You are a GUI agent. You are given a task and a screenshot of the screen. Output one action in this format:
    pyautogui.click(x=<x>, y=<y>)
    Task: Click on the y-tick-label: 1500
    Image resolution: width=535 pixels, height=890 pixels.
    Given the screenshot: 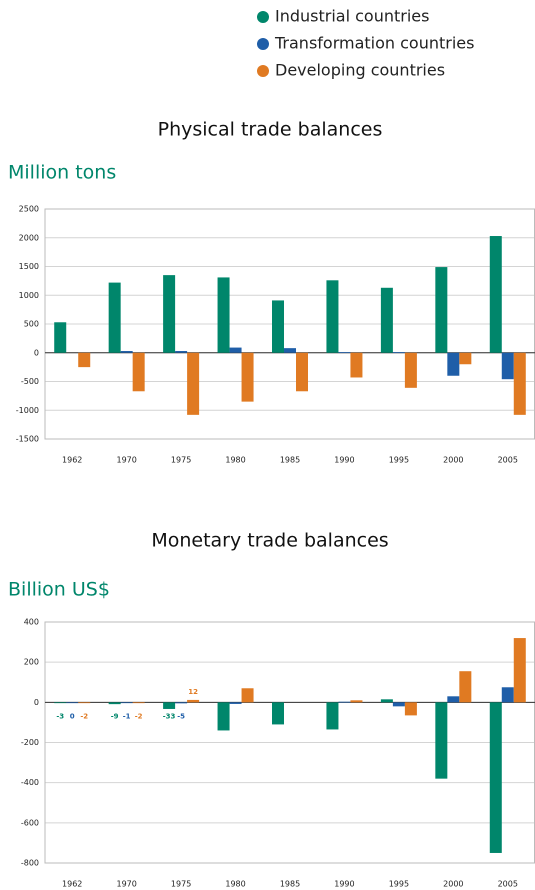 What is the action you would take?
    pyautogui.click(x=29, y=266)
    